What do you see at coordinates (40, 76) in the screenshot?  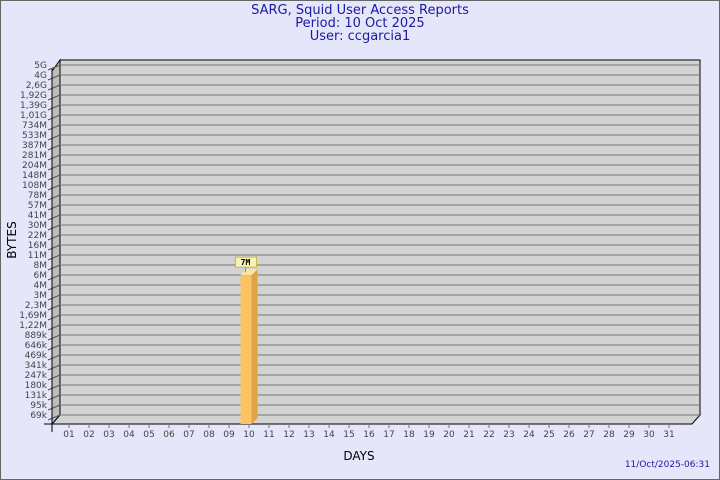 I see `y-tick-label: 4G` at bounding box center [40, 76].